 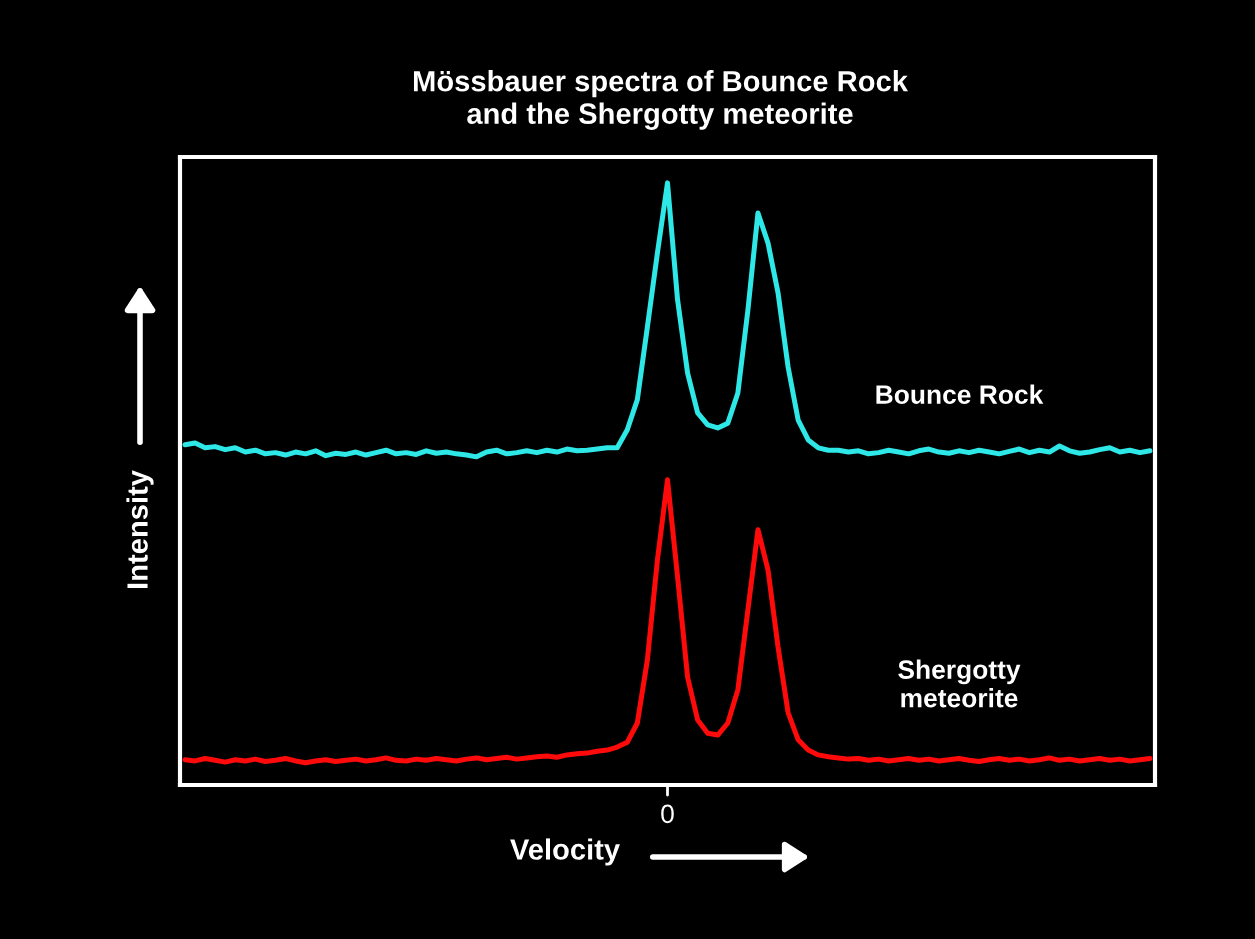 What do you see at coordinates (960, 394) in the screenshot?
I see `series-label: Bounce Rock` at bounding box center [960, 394].